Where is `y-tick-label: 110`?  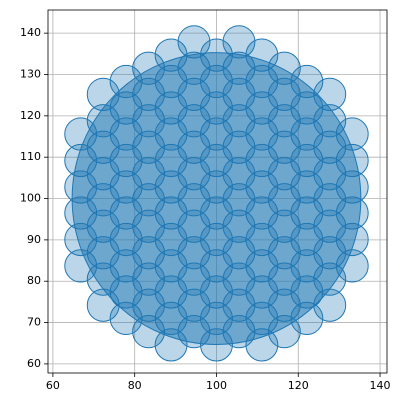
y-tick-label: 110 is located at coordinates (30, 156).